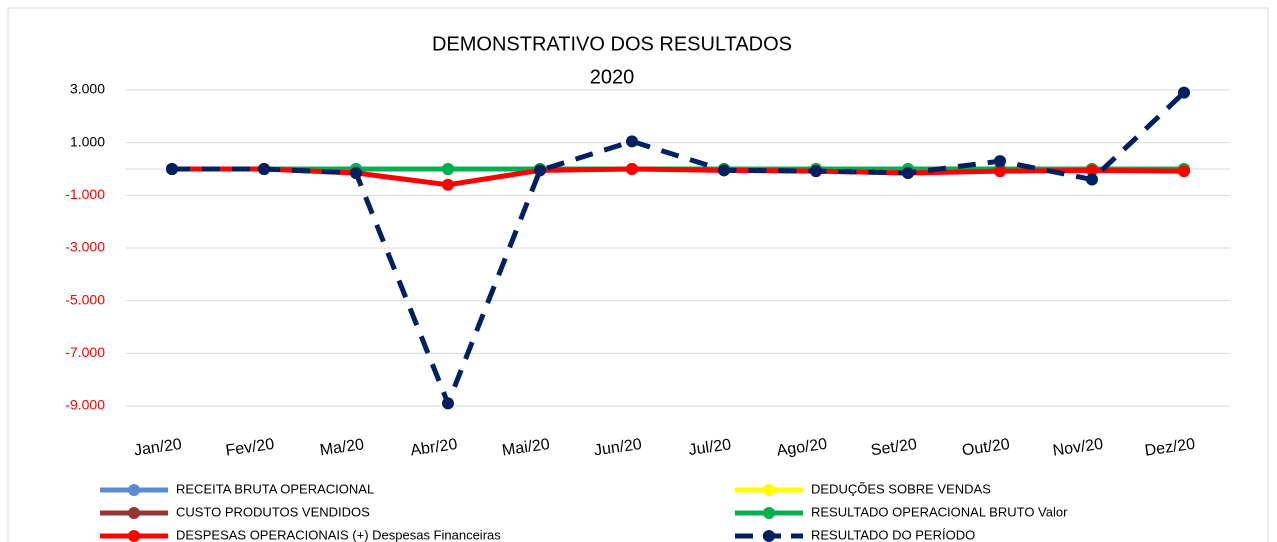 This screenshot has height=542, width=1277. I want to click on y-tick-label: -7.000, so click(85, 352).